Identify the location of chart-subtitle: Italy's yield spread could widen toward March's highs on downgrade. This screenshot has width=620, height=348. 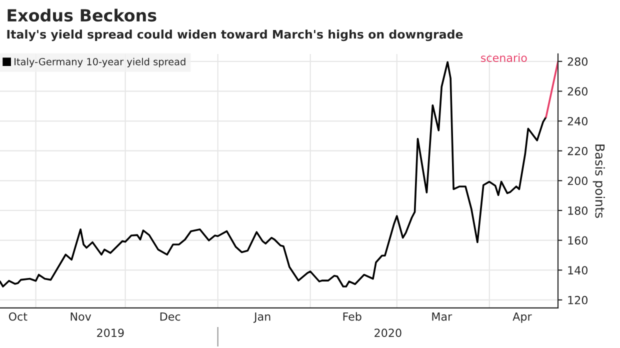
(235, 36).